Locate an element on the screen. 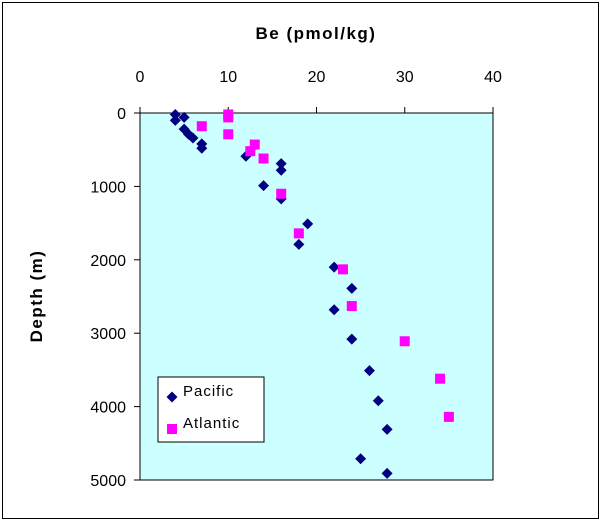  y-tick-label: 2000 is located at coordinates (108, 261).